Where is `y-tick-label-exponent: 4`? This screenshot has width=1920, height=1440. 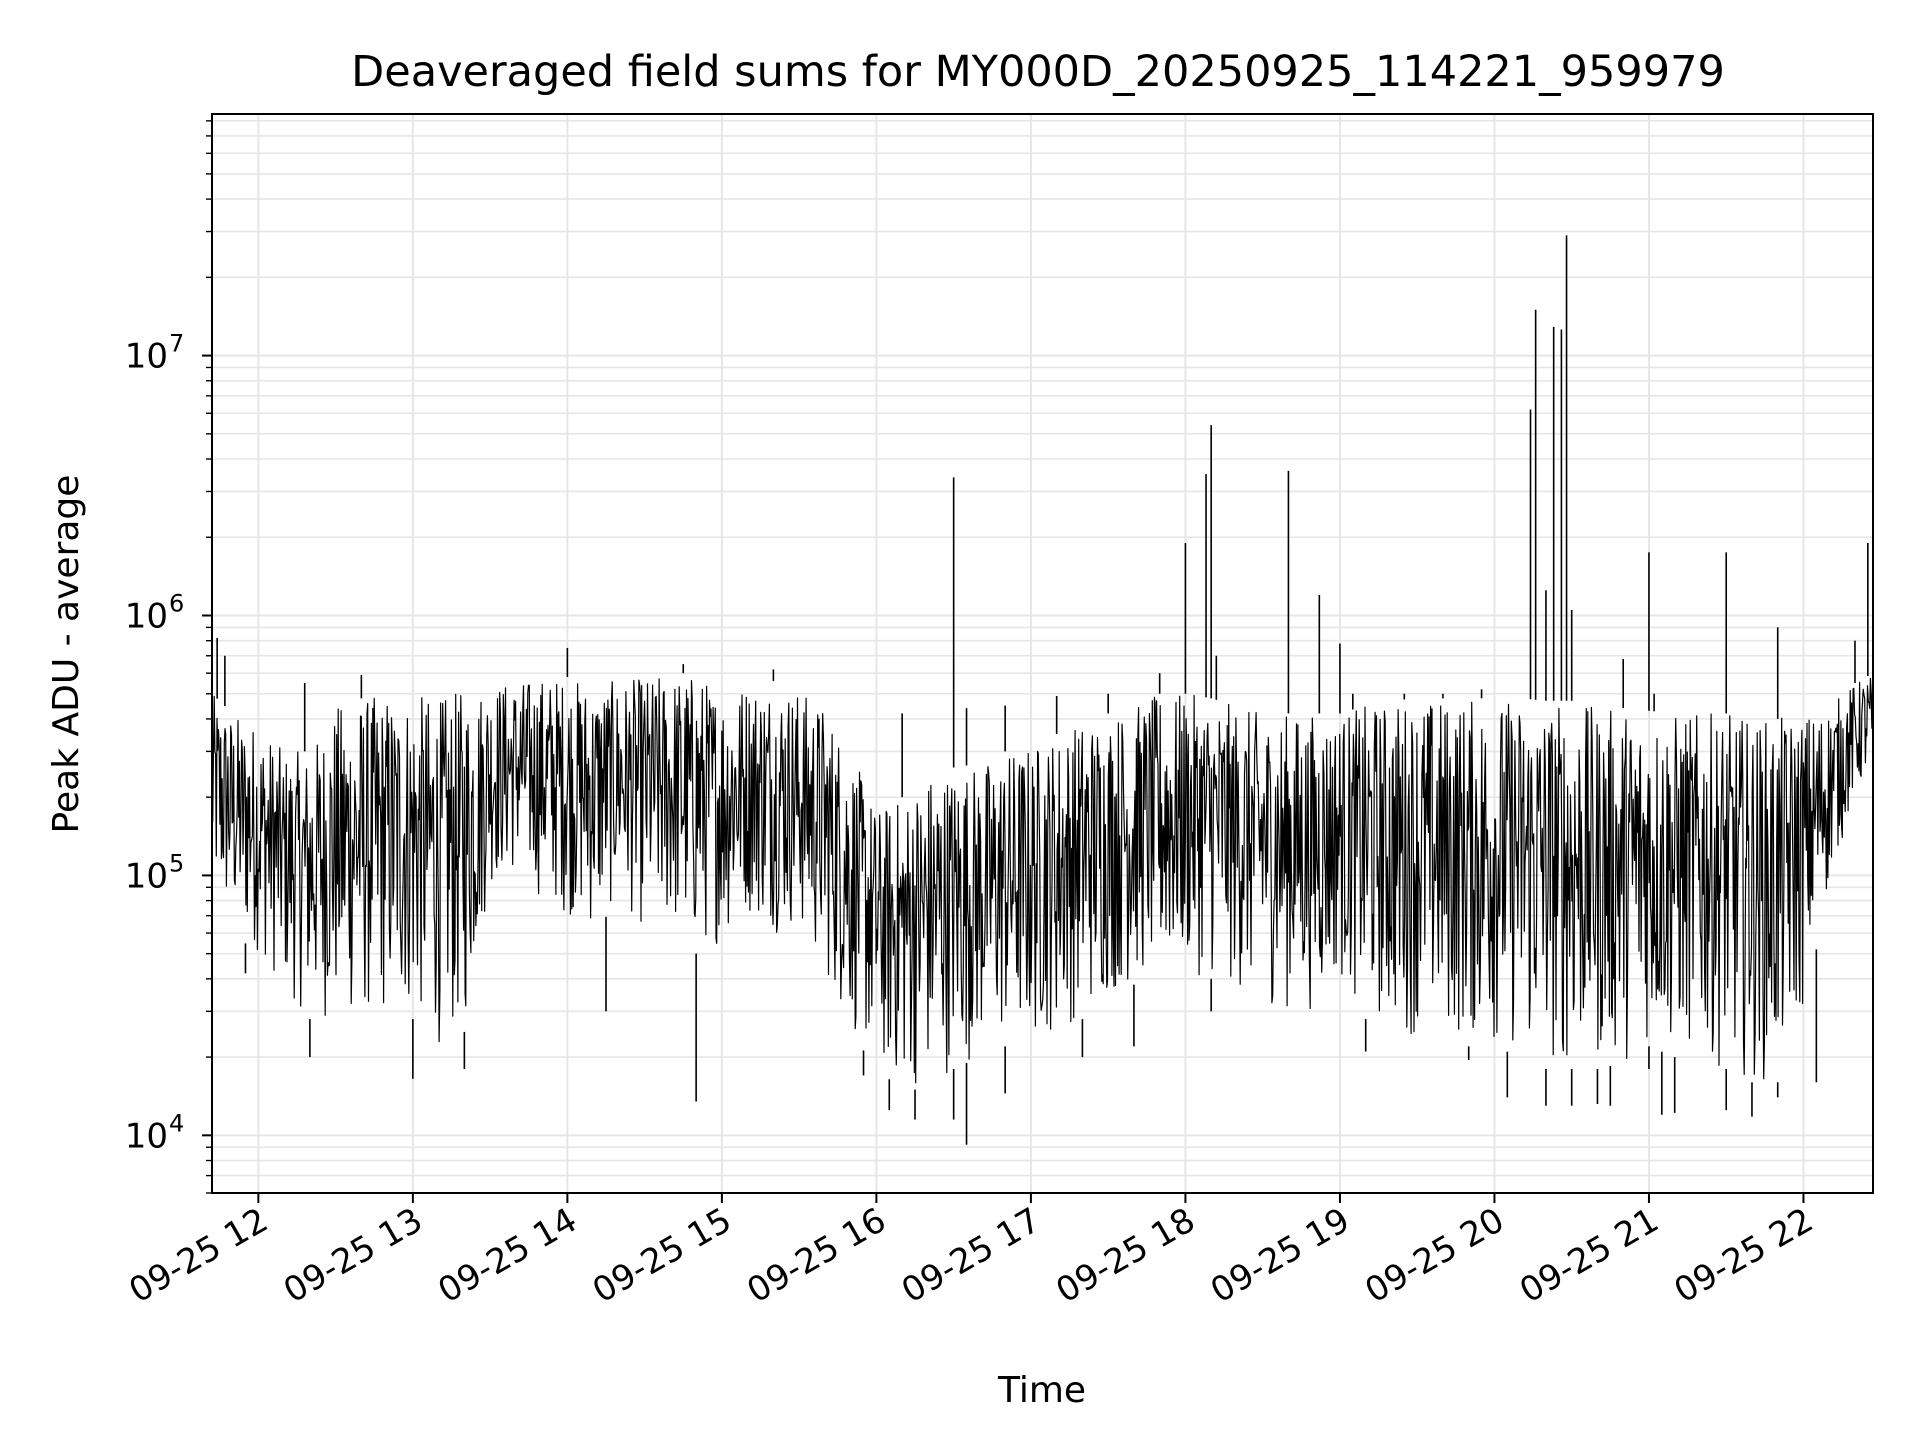
y-tick-label-exponent: 4 is located at coordinates (176, 1123).